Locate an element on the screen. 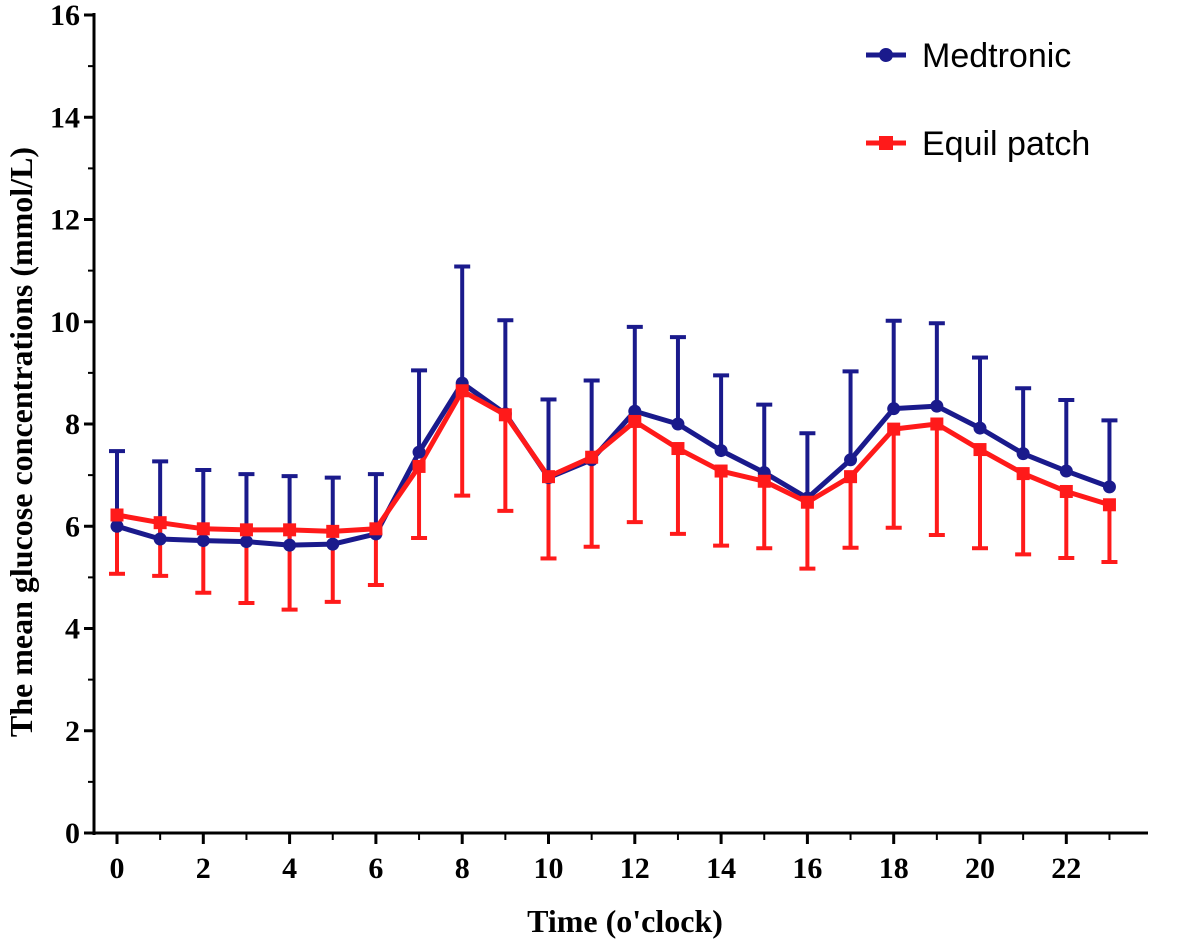 The image size is (1181, 946). x-tick-label: 10 is located at coordinates (549, 868).